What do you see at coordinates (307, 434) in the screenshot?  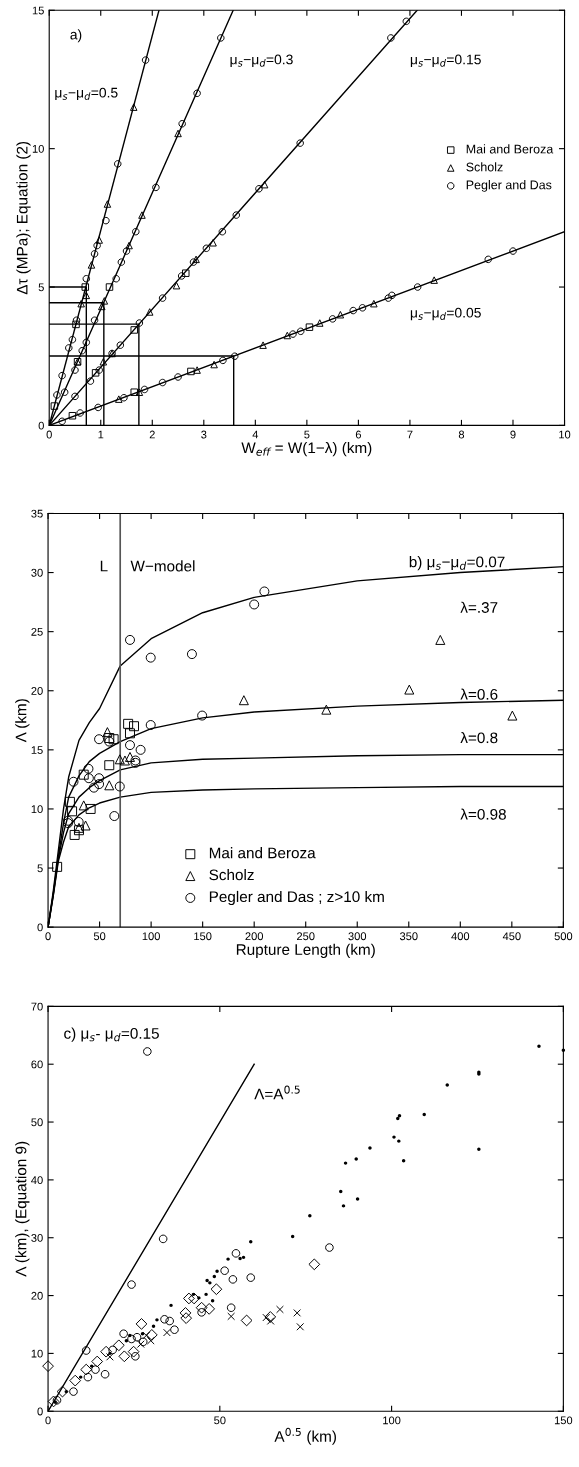 I see `x-tick-label: 5` at bounding box center [307, 434].